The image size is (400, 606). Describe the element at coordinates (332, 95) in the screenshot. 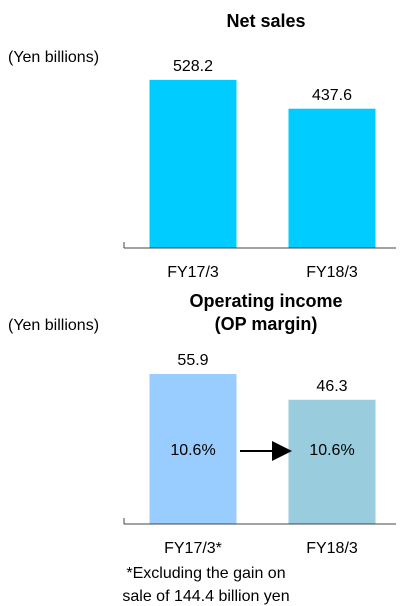

I see `value-label: 437.6` at that location.